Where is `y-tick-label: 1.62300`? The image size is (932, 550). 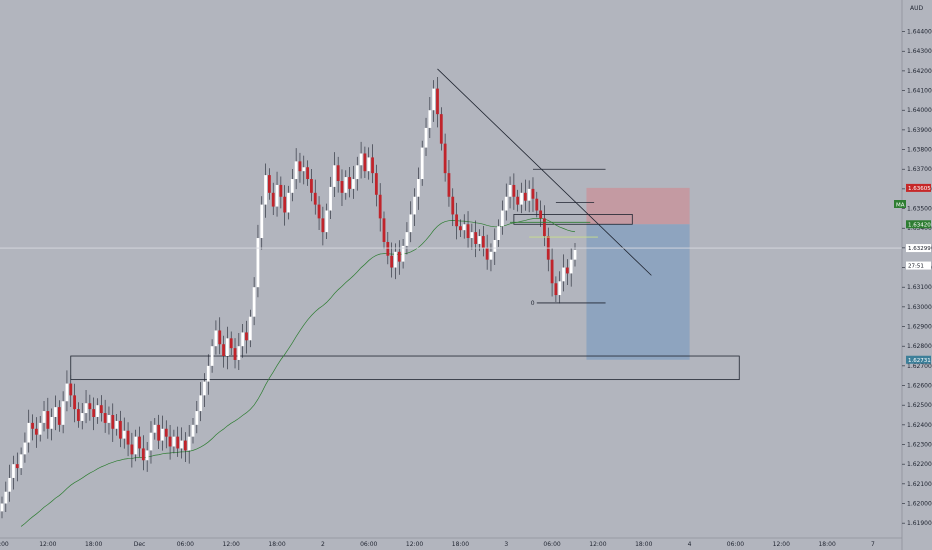 y-tick-label: 1.62300 is located at coordinates (919, 445).